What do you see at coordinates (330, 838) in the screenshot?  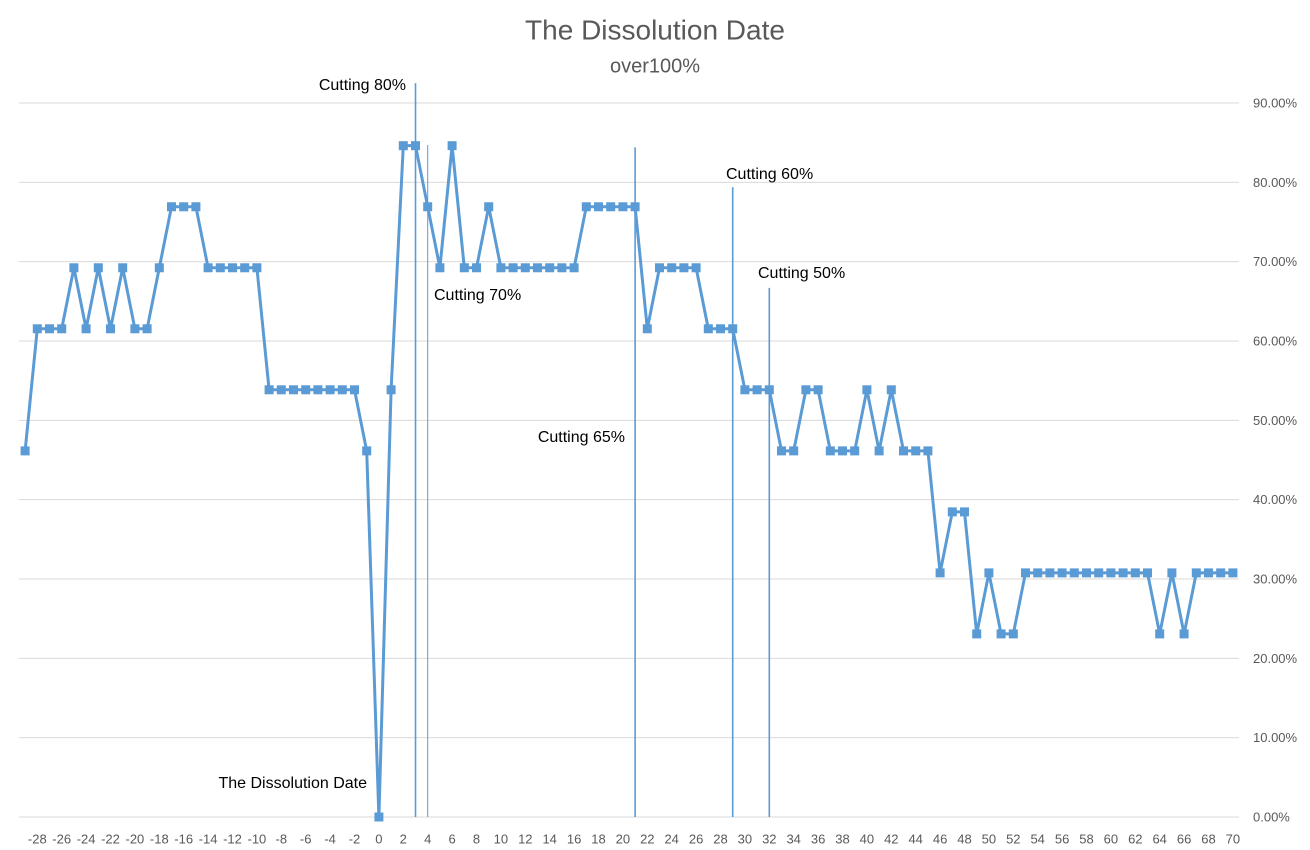 I see `x-tick-label: -4` at bounding box center [330, 838].